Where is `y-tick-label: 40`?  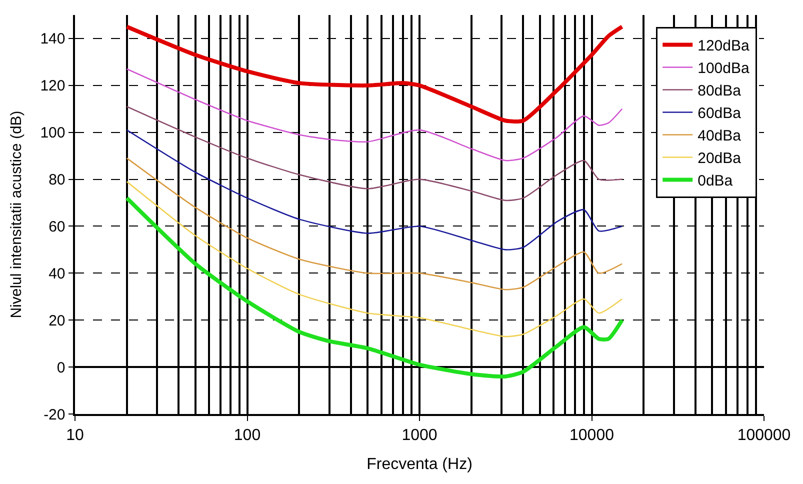 y-tick-label: 40 is located at coordinates (57, 273).